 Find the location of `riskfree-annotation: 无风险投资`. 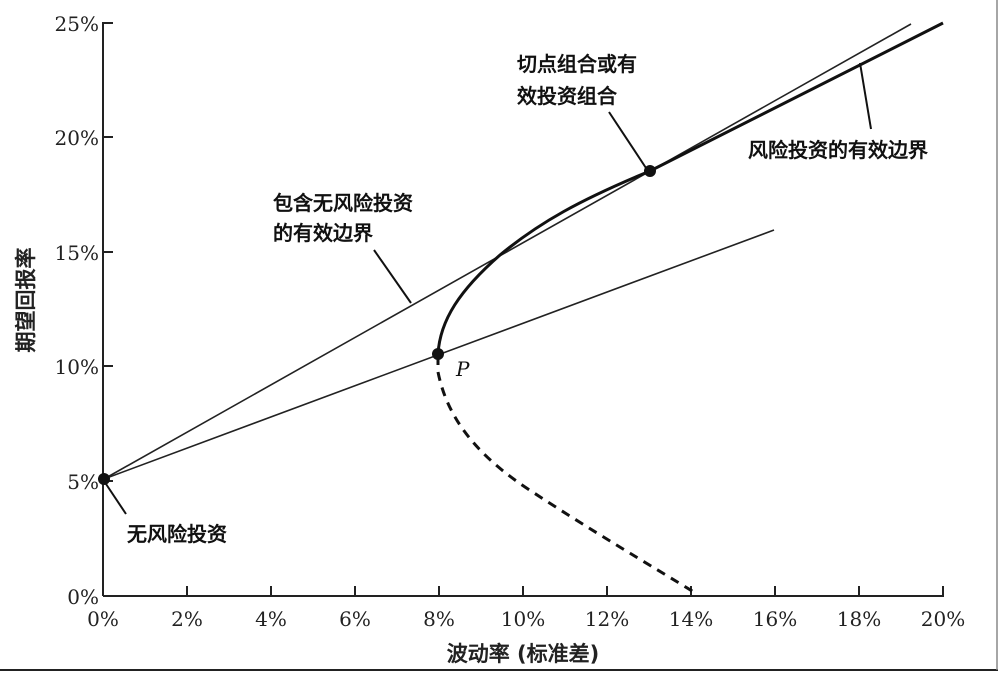

riskfree-annotation: 无风险投资 is located at coordinates (177, 534).